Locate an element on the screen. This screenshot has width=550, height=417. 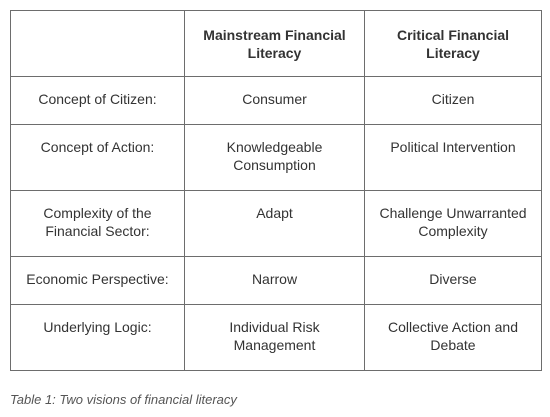
mainstream-cell: Consumer is located at coordinates (274, 100).